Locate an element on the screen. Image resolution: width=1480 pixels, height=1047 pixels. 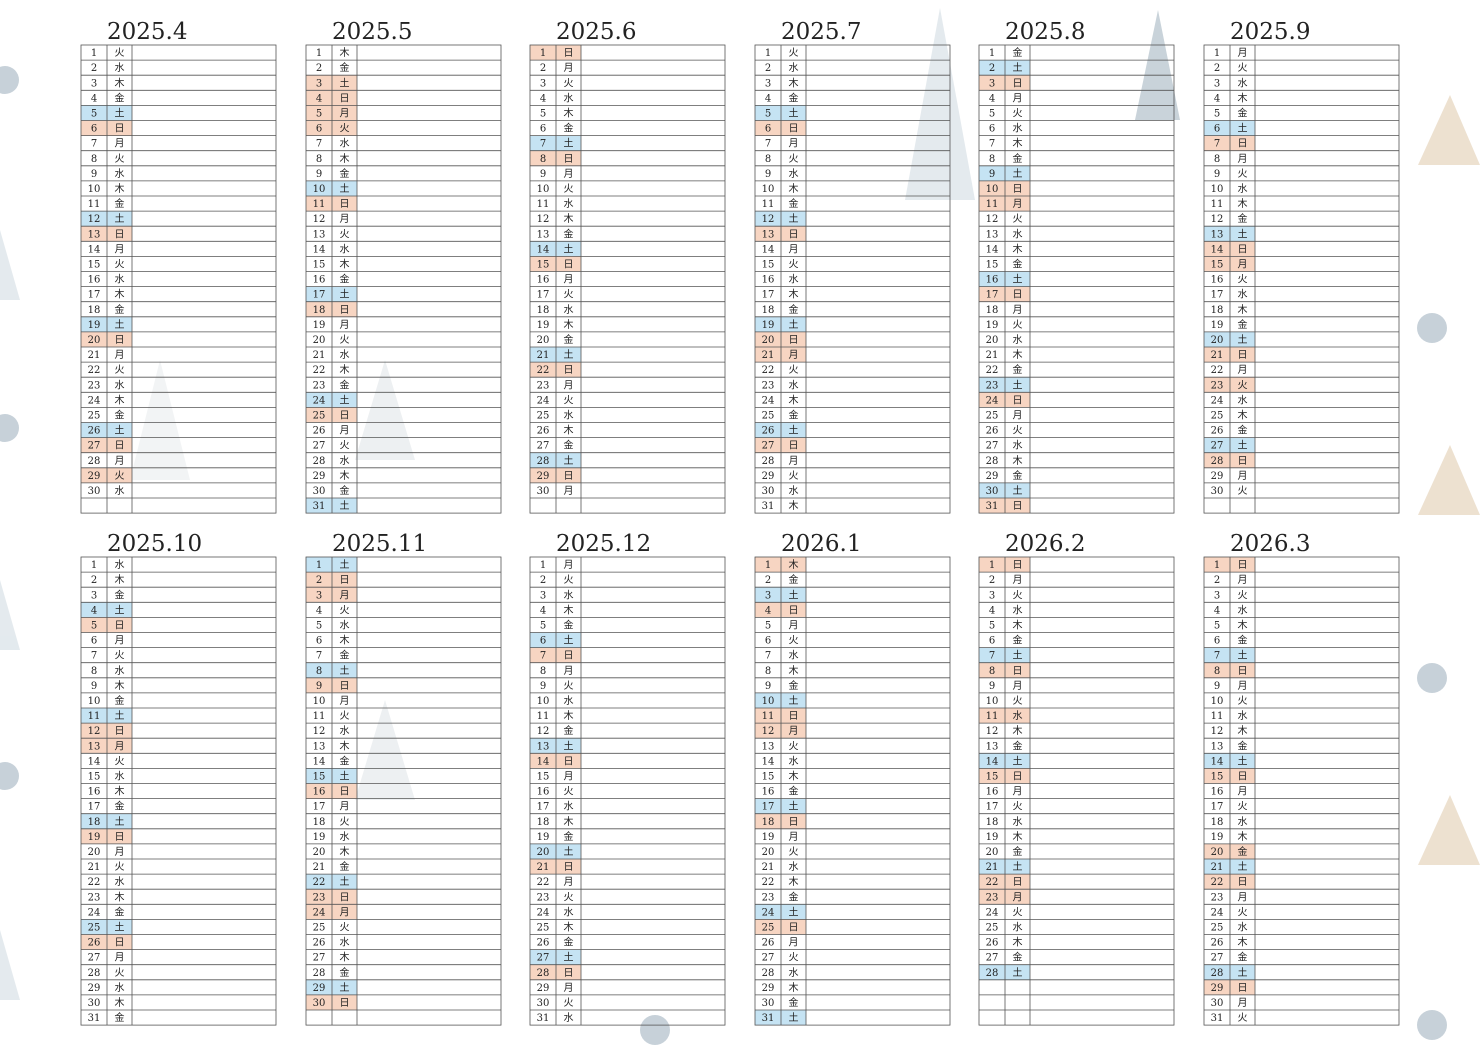
day-number: 8 is located at coordinates (1217, 159).